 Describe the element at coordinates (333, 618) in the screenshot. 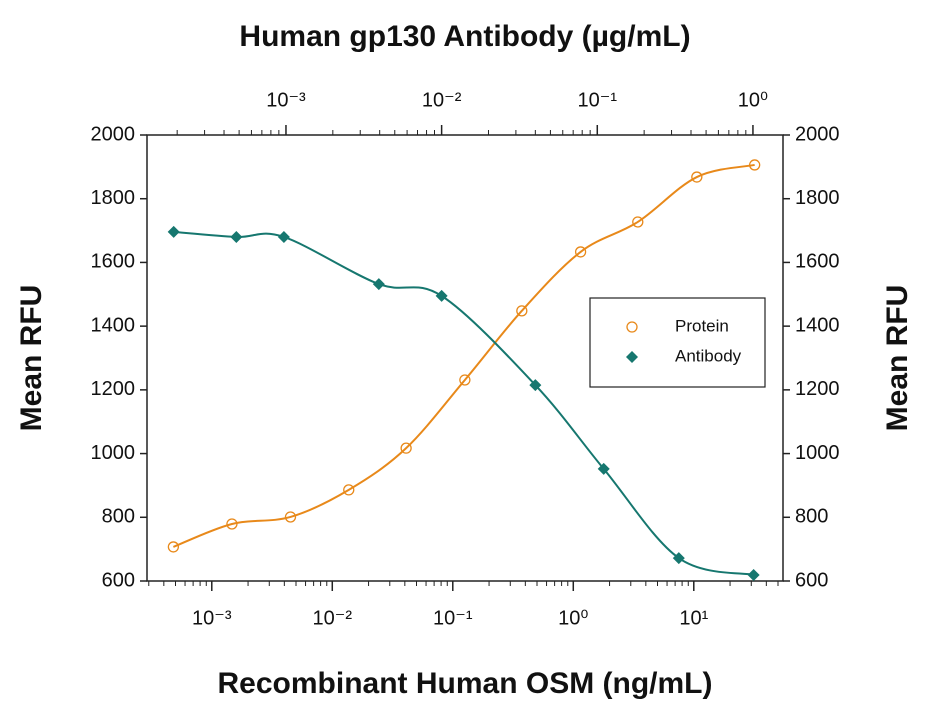

I see `x-tick-label: 10⁻²` at that location.